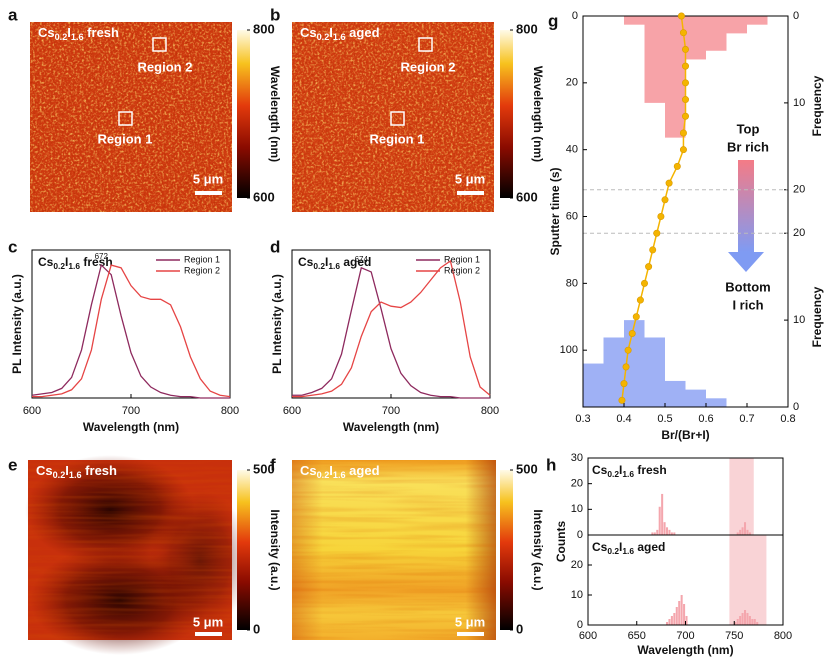 This screenshot has height=658, width=826. Describe the element at coordinates (243, 550) in the screenshot. I see `colorbar` at that location.